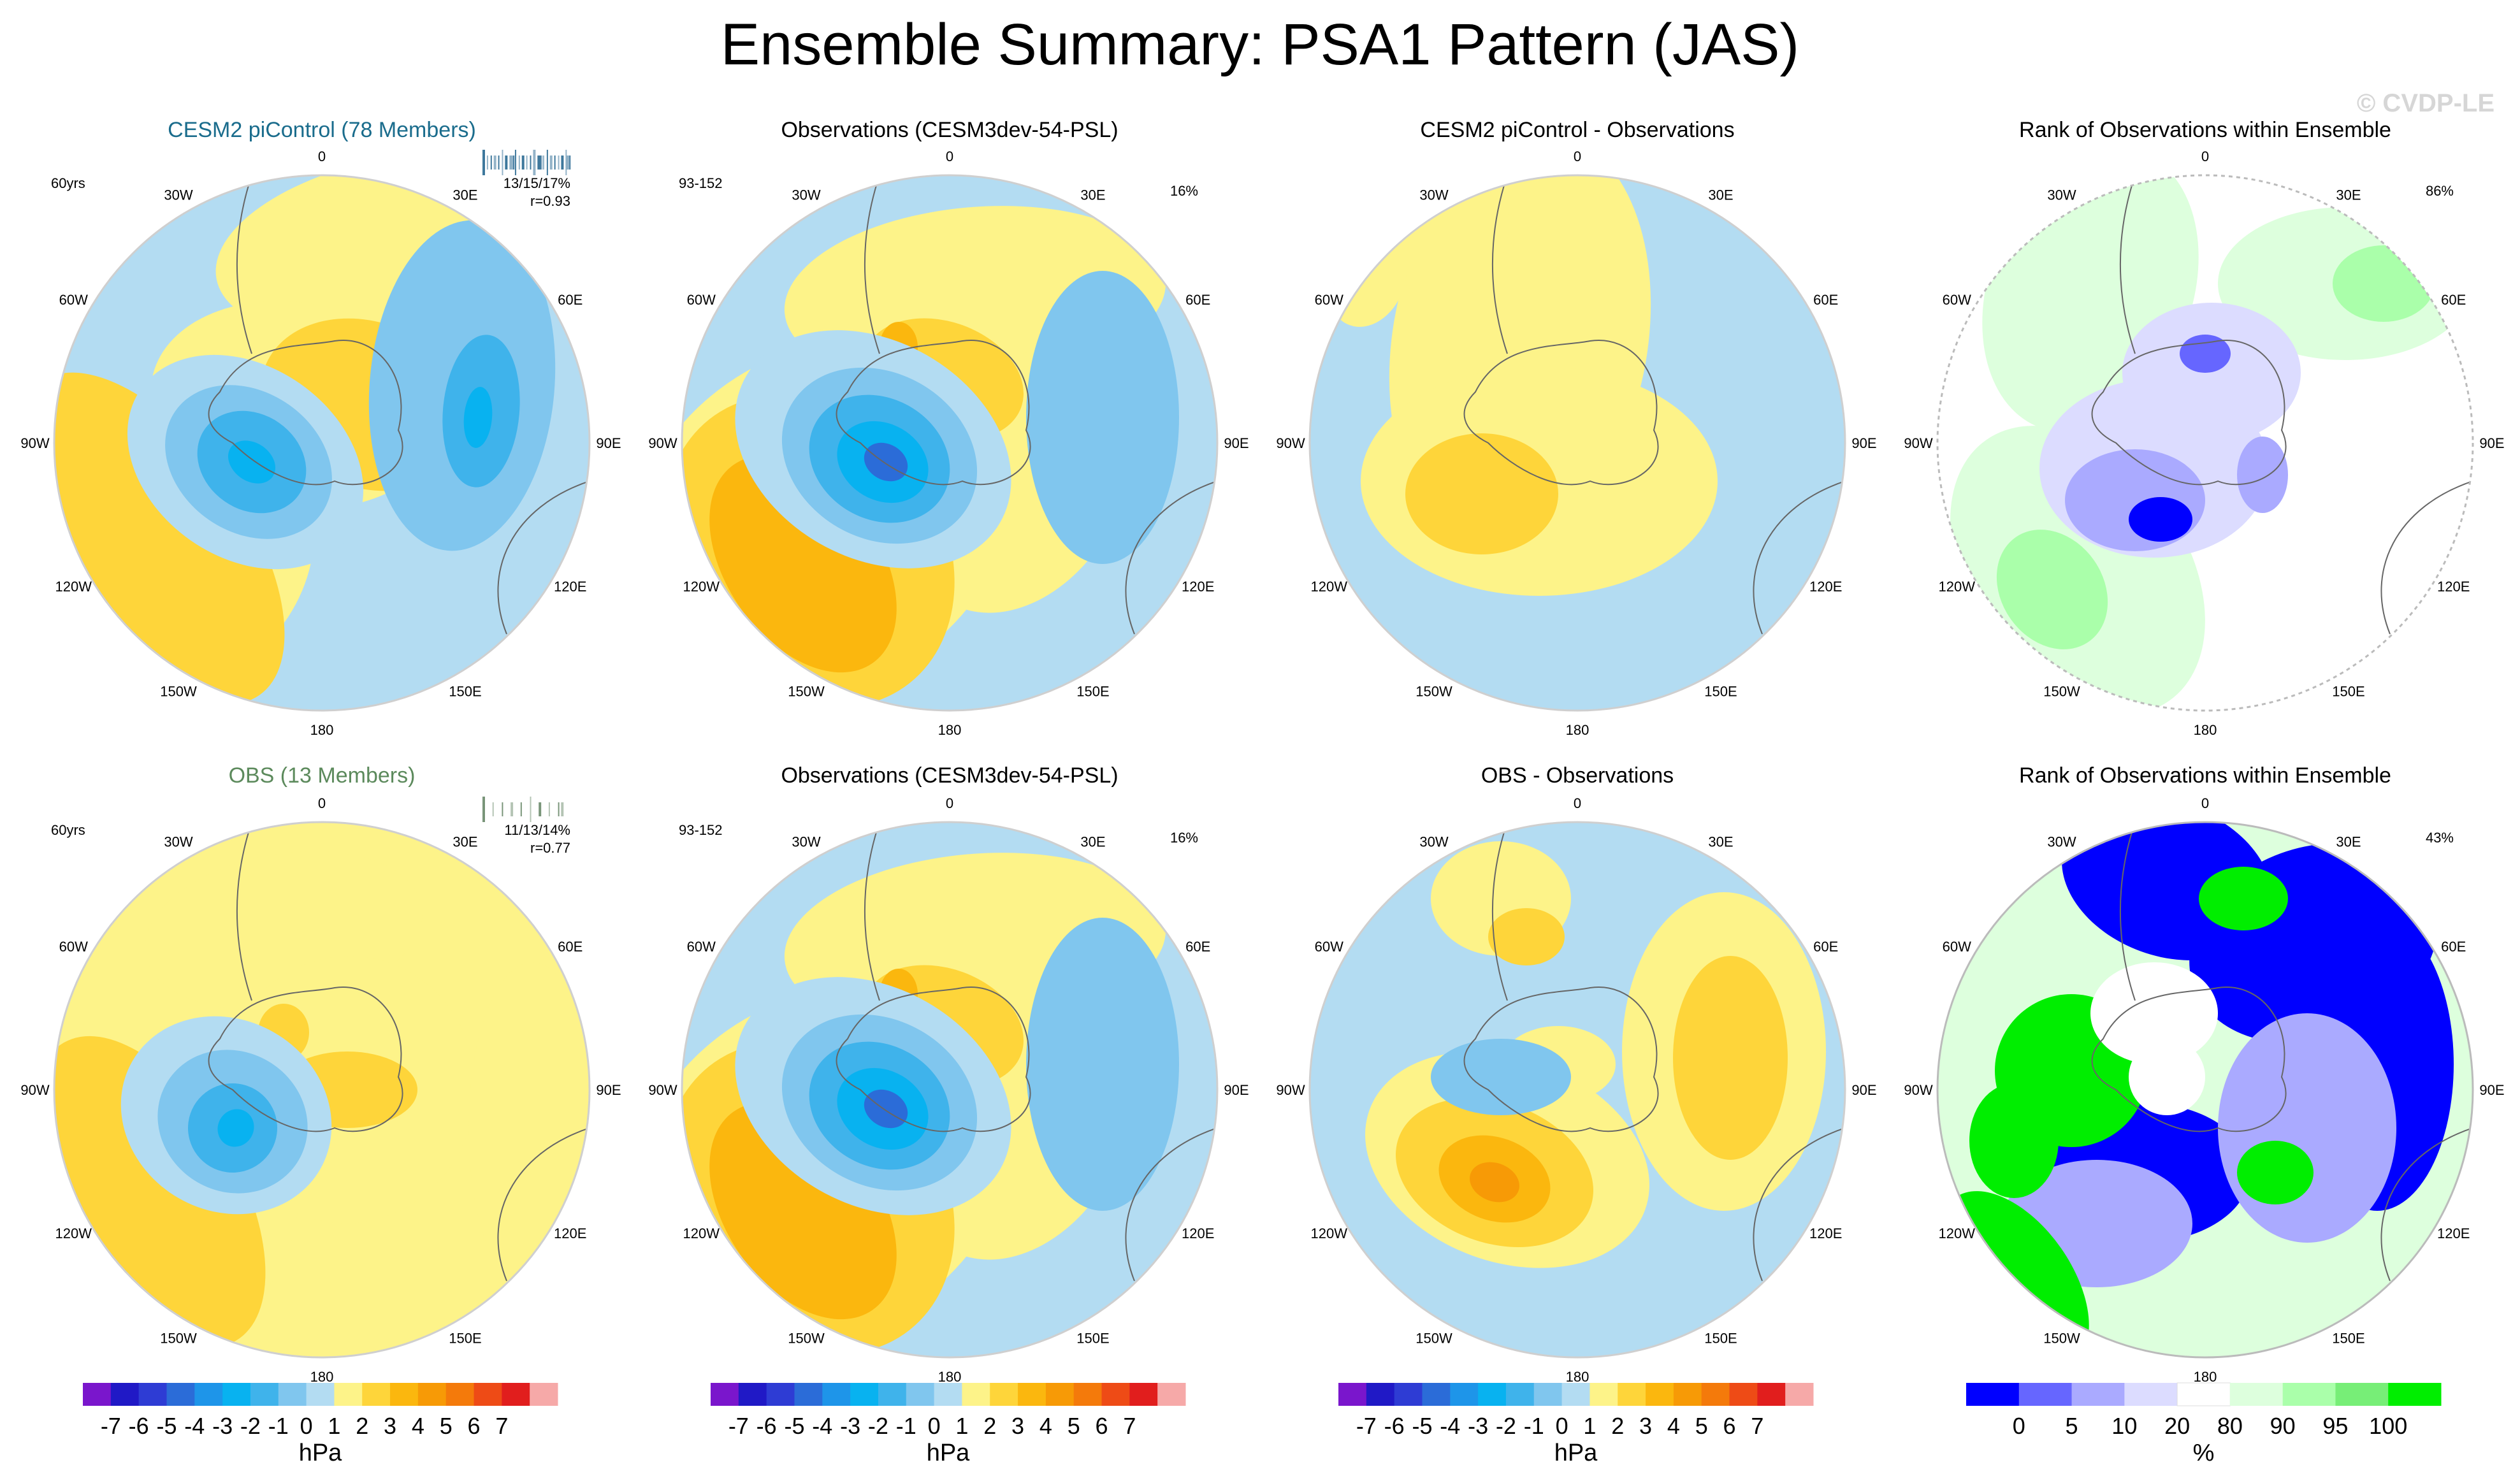 Image resolution: width=2520 pixels, height=1467 pixels. What do you see at coordinates (1589, 1426) in the screenshot?
I see `colorbar-tick-label: 1` at bounding box center [1589, 1426].